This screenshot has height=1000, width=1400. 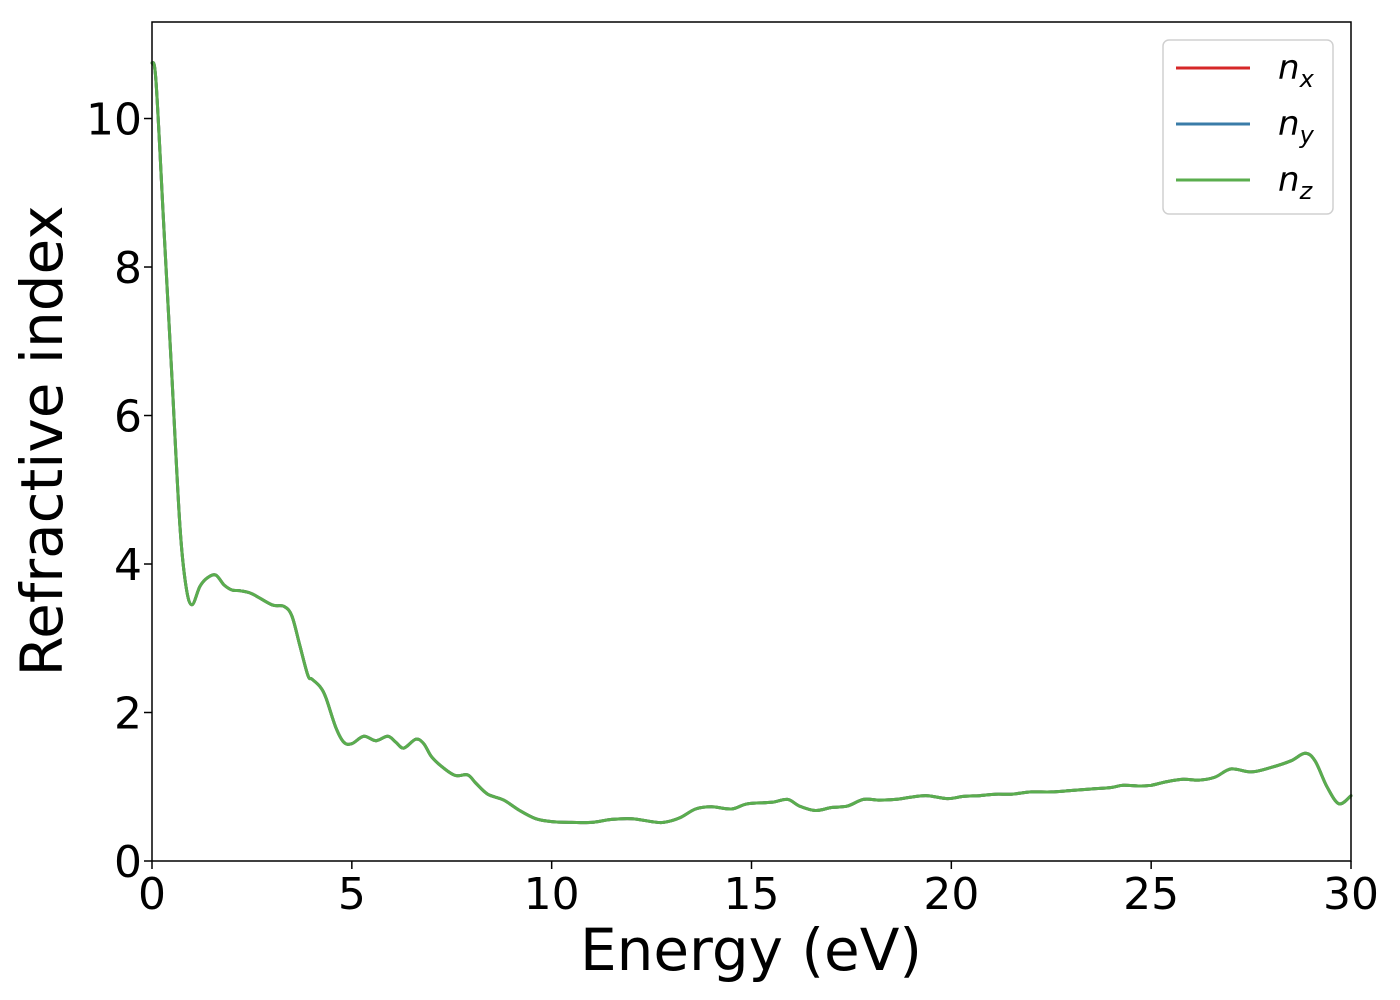 I want to click on y-tick-label: 2, so click(x=128, y=714).